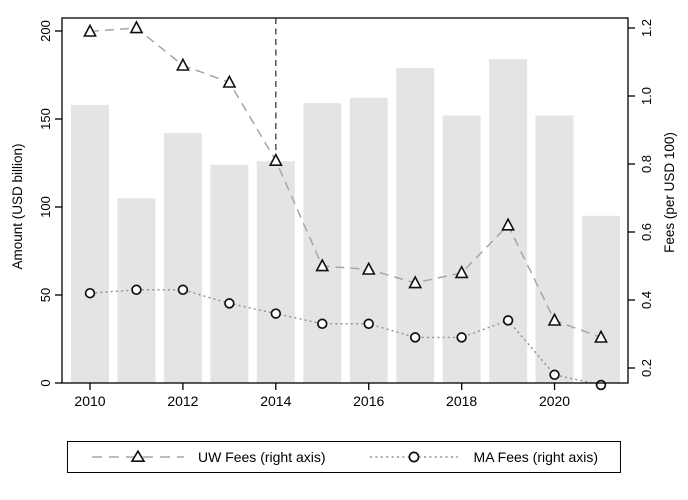  What do you see at coordinates (508, 224) in the screenshot?
I see `uw-marker-2019` at bounding box center [508, 224].